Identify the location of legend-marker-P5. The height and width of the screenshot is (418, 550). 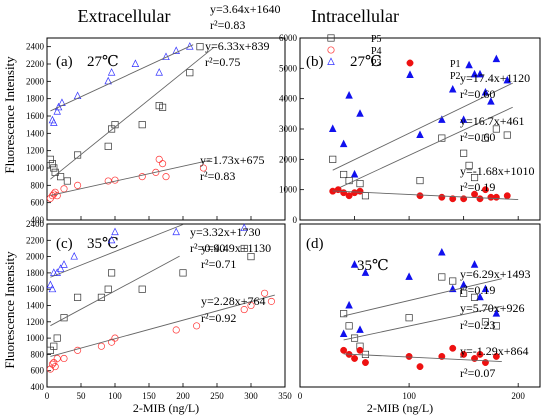
(331, 38).